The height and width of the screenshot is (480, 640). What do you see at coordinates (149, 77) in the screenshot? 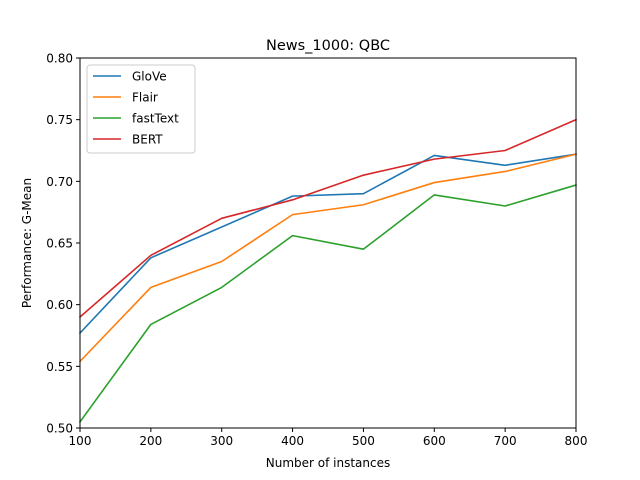
I see `legend-label: GloVe` at bounding box center [149, 77].